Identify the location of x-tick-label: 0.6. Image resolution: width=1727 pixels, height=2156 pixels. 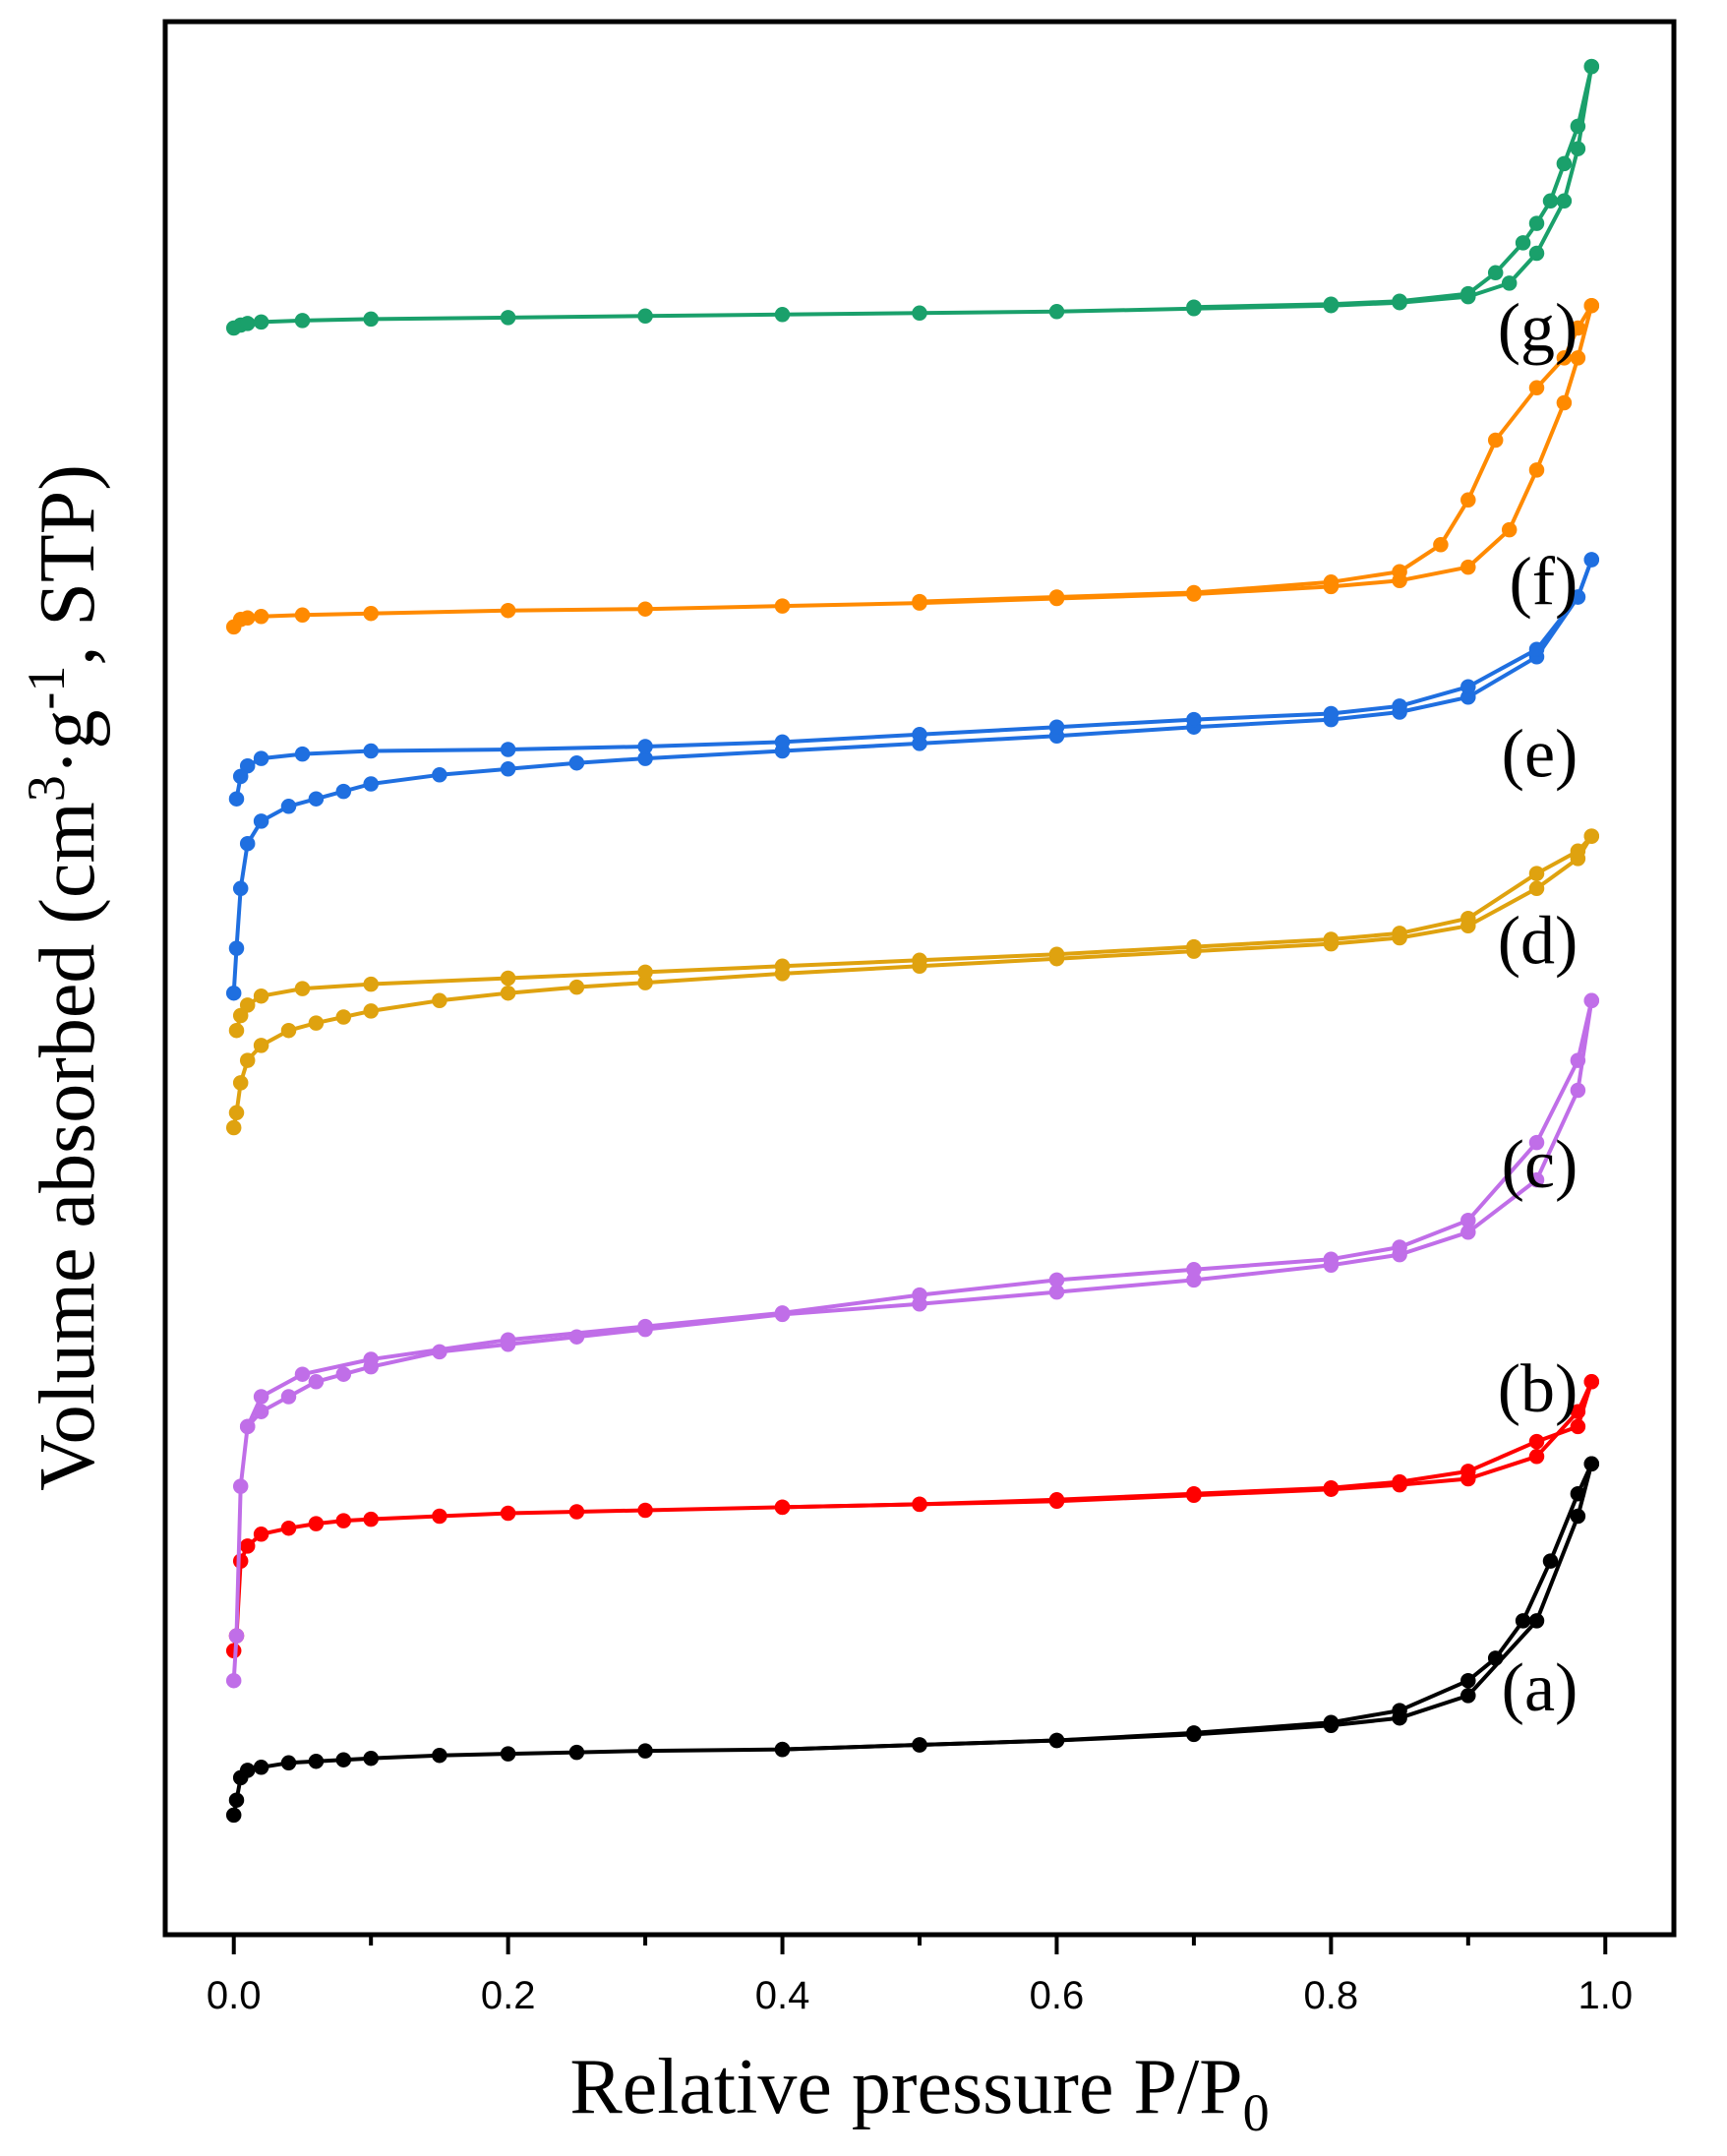
(1057, 1995).